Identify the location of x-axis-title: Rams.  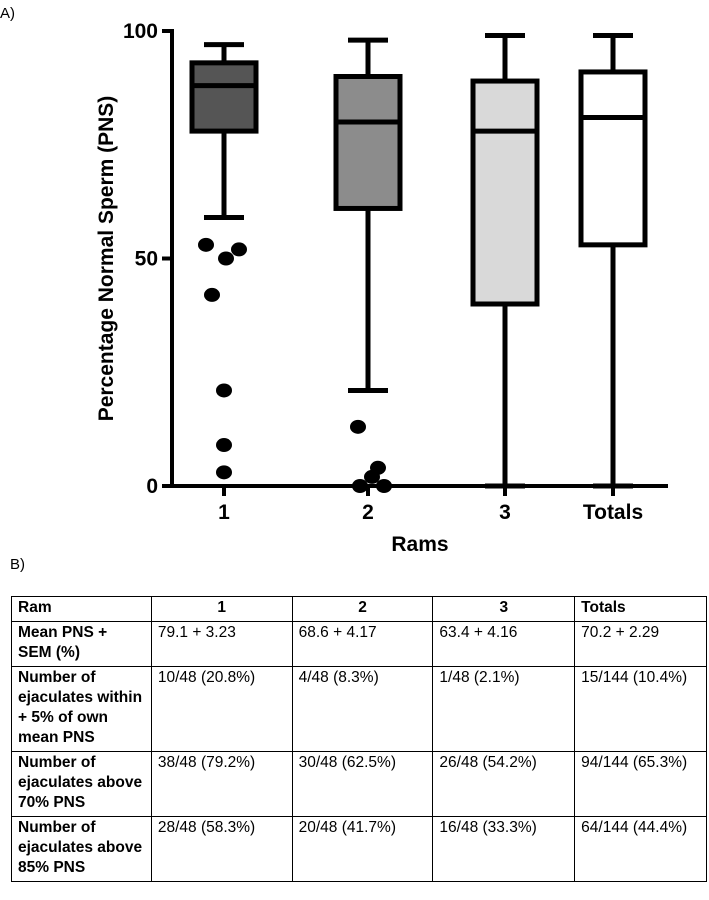
(419, 544).